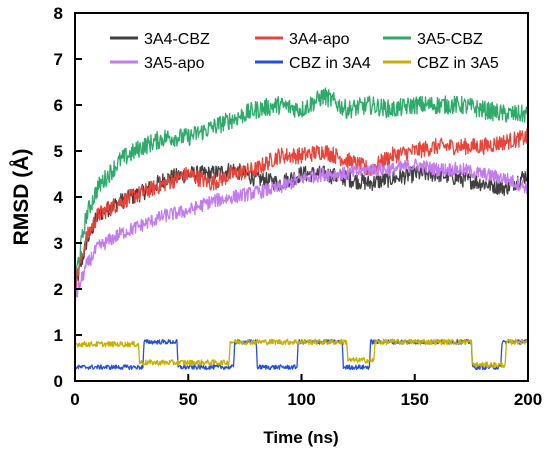 The image size is (550, 453). Describe the element at coordinates (415, 399) in the screenshot. I see `x-tick-label: 150` at that location.